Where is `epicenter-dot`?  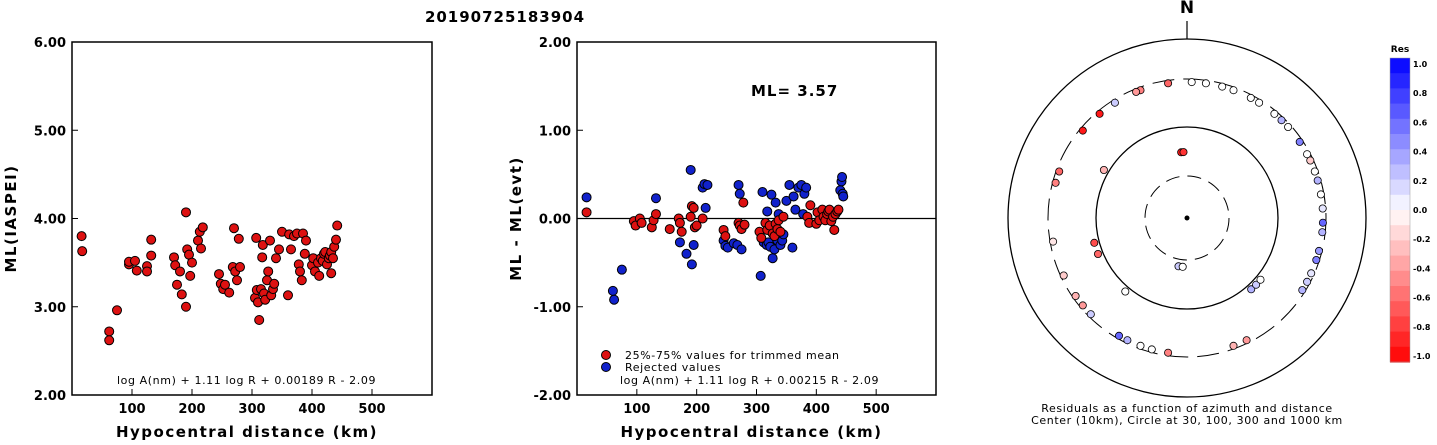
epicenter-dot is located at coordinates (1187, 218).